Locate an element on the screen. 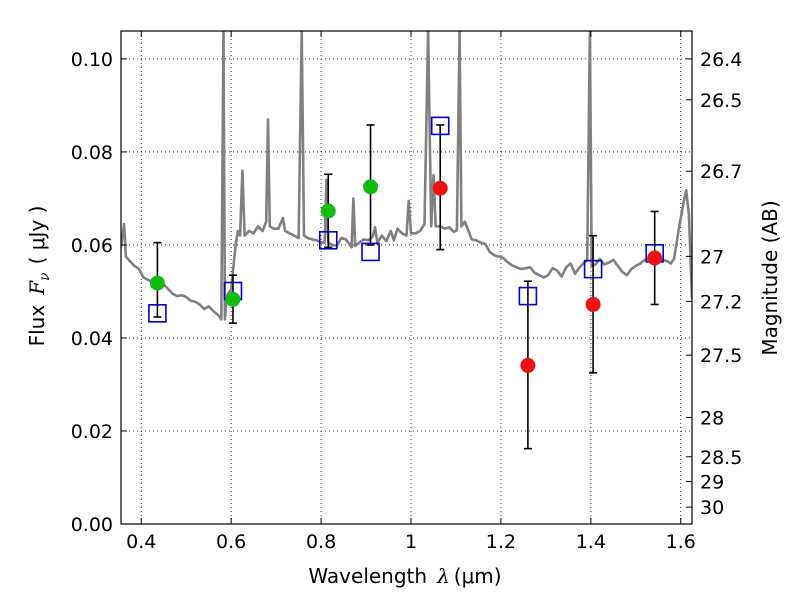 The width and height of the screenshot is (800, 600). y-tick-label: 0.10 is located at coordinates (92, 60).